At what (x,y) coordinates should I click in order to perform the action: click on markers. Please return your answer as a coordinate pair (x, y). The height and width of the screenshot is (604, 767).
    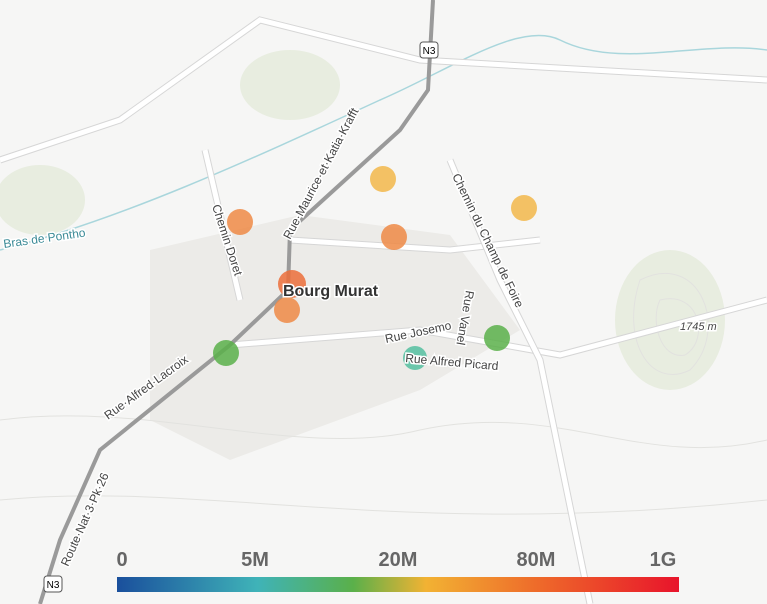
    Looking at the image, I should click on (375, 268).